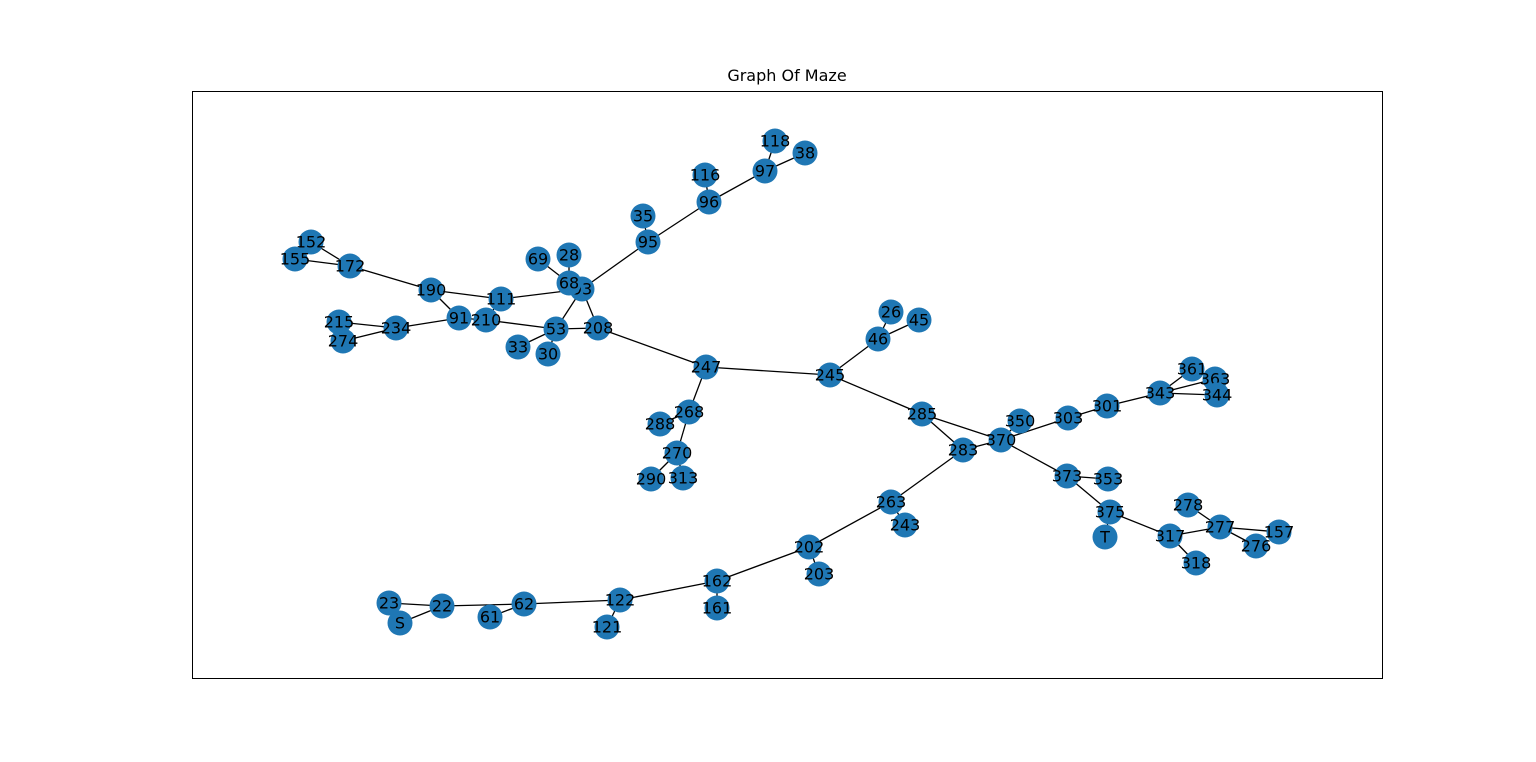 Image resolution: width=1536 pixels, height=762 pixels. I want to click on node-label: 285, so click(922, 414).